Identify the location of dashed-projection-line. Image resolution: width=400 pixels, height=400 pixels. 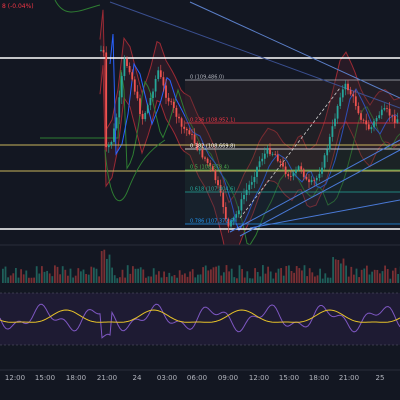
(290, 153).